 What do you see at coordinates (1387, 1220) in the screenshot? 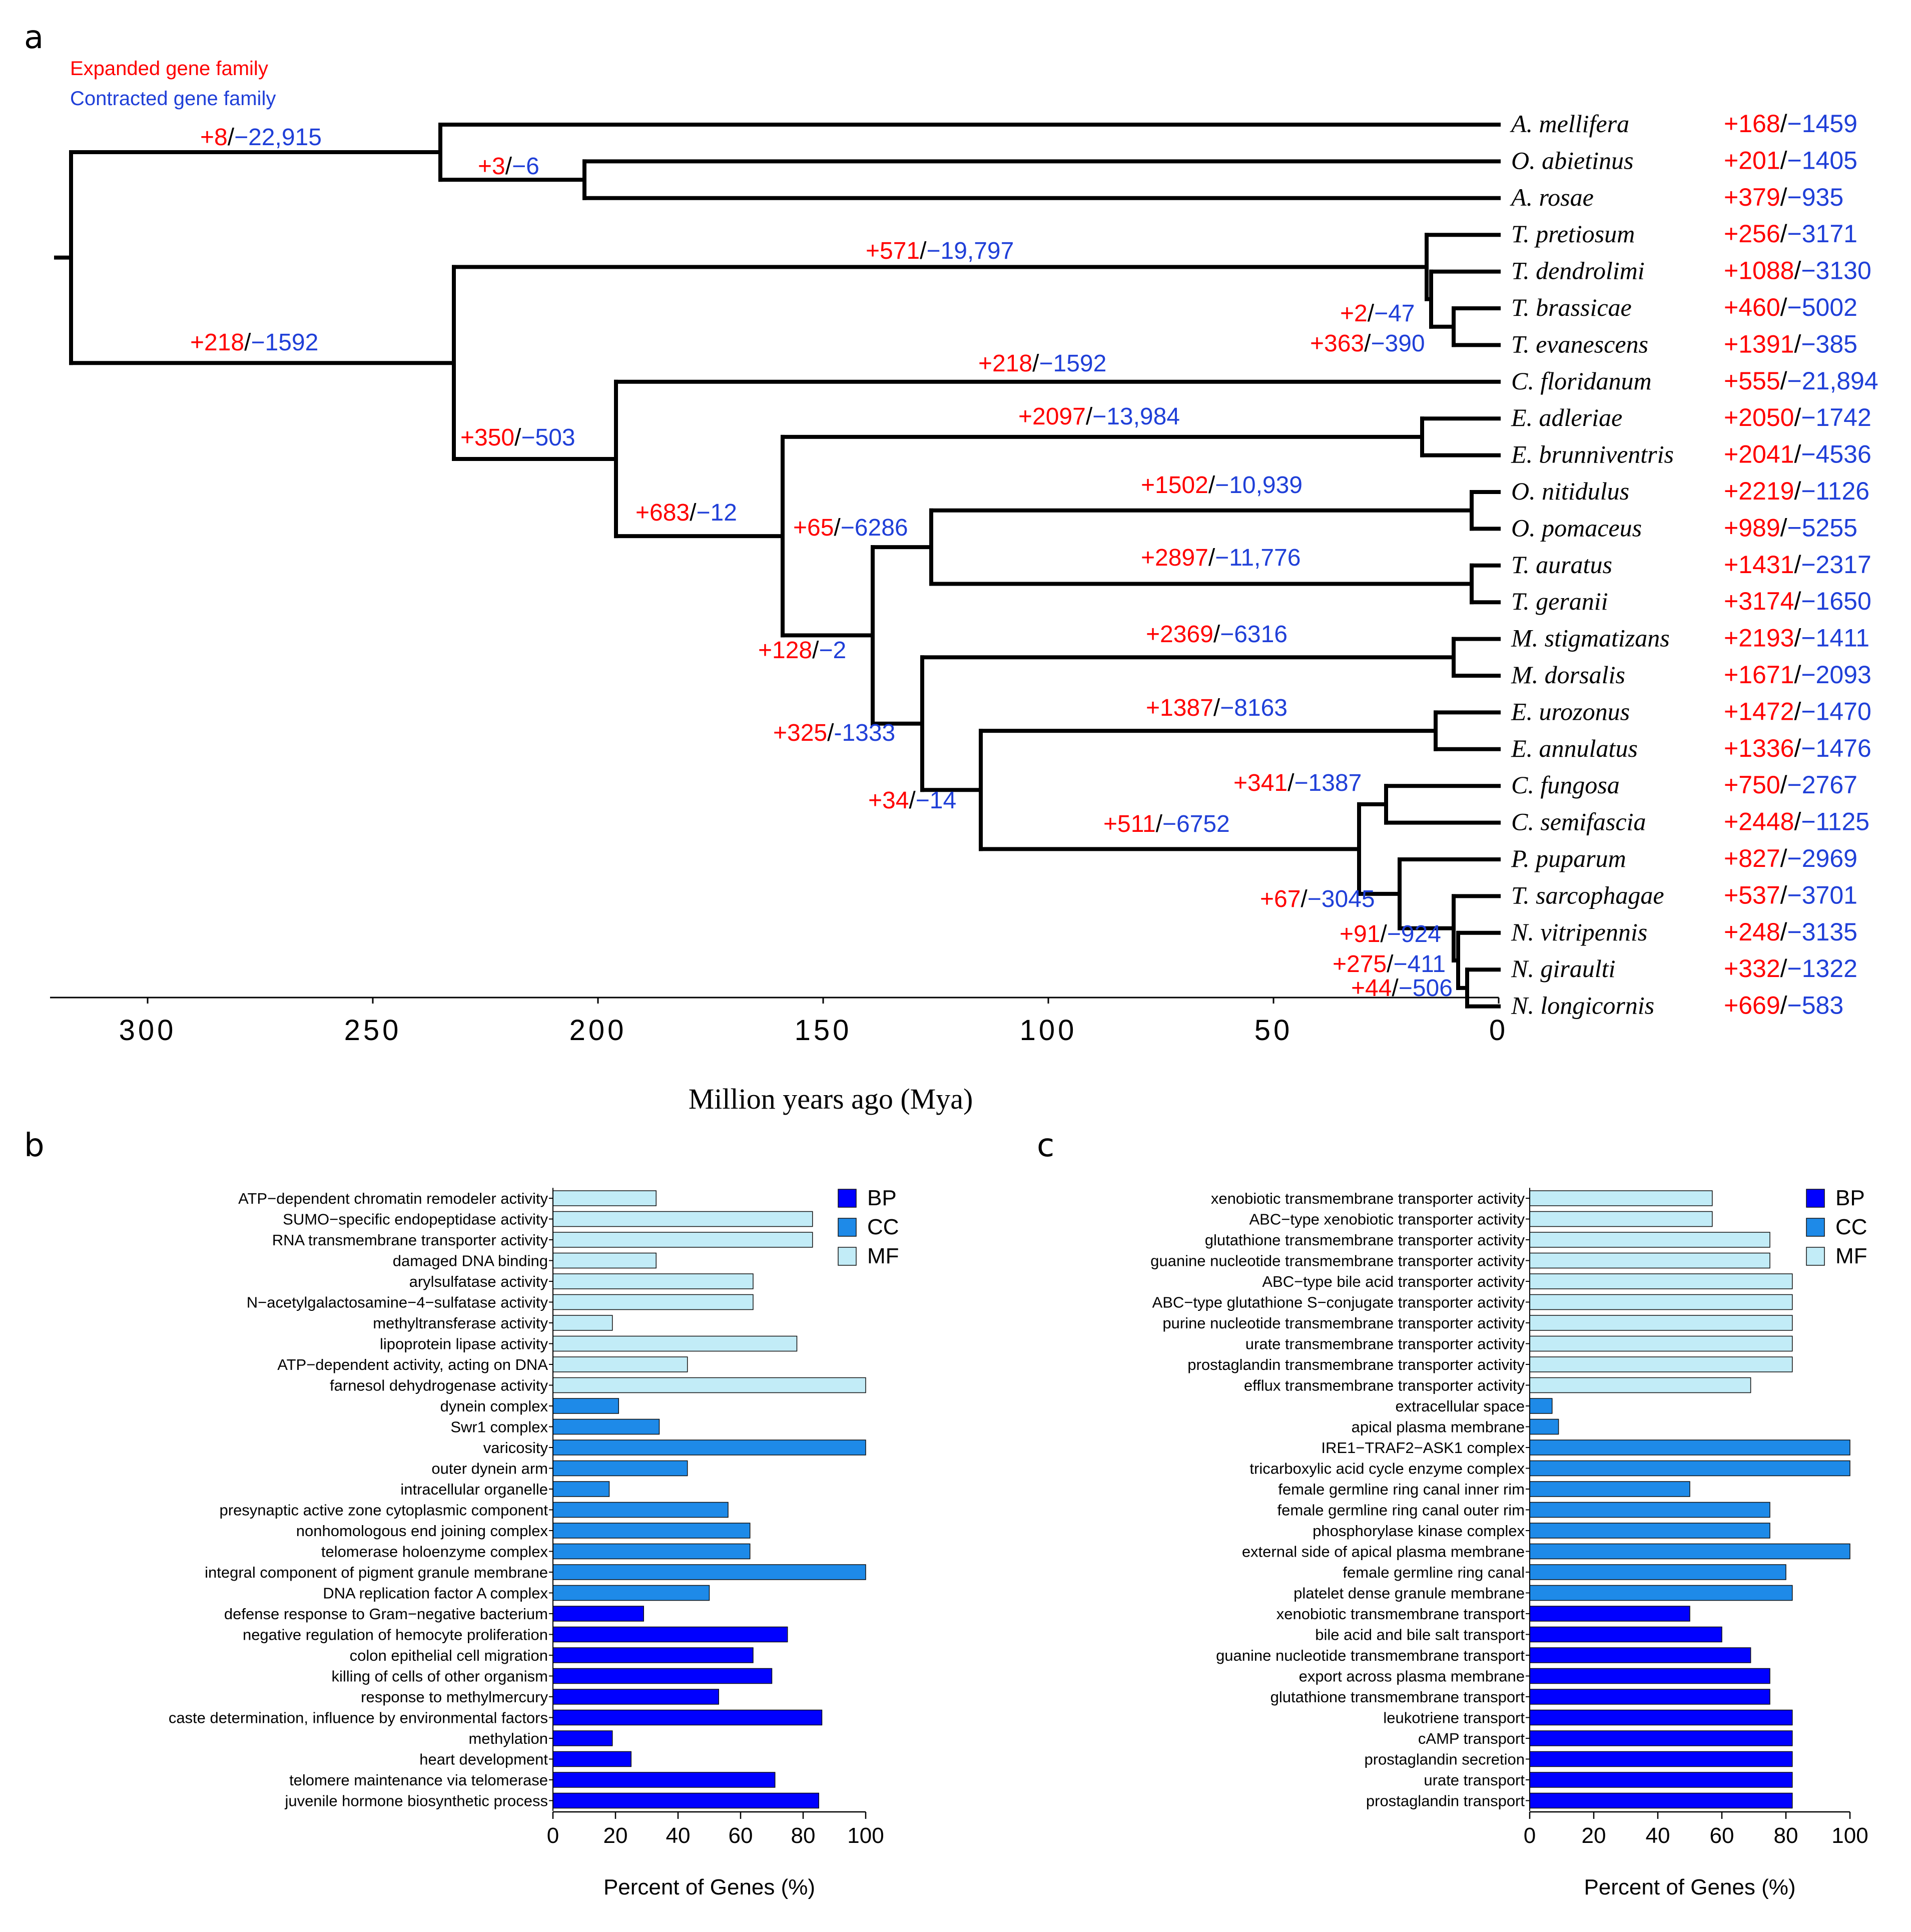
I see `panel-c-category-label: ABC−type xenobiotic transporter activity` at bounding box center [1387, 1220].